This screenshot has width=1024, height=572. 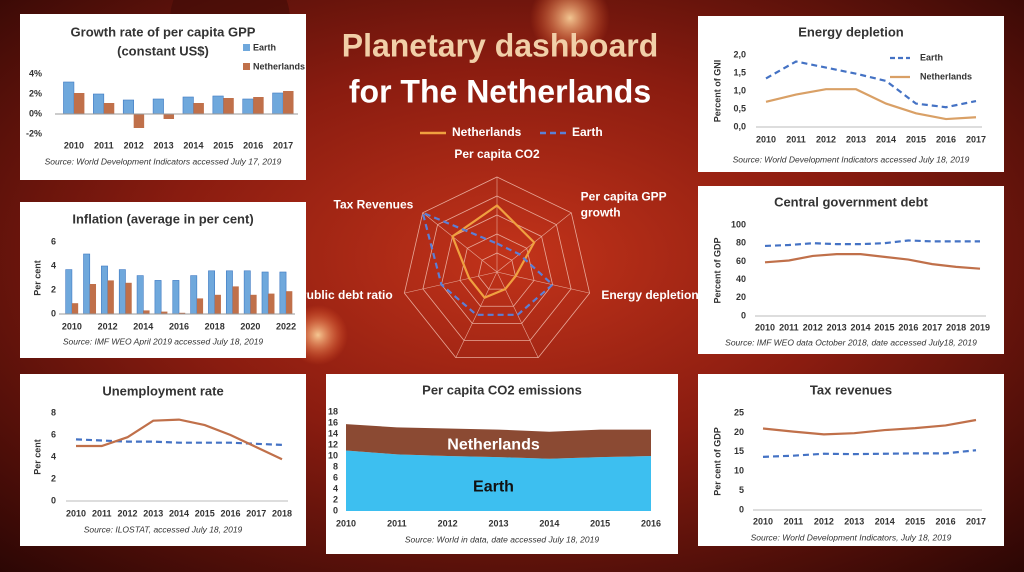 What do you see at coordinates (741, 490) in the screenshot?
I see `y-tick-label: 5` at bounding box center [741, 490].